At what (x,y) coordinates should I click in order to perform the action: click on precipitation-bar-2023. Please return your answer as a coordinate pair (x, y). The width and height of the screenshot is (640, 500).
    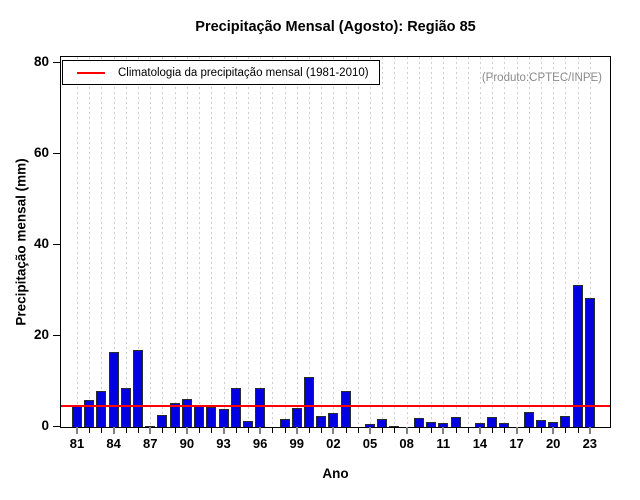
    Looking at the image, I should click on (589, 362).